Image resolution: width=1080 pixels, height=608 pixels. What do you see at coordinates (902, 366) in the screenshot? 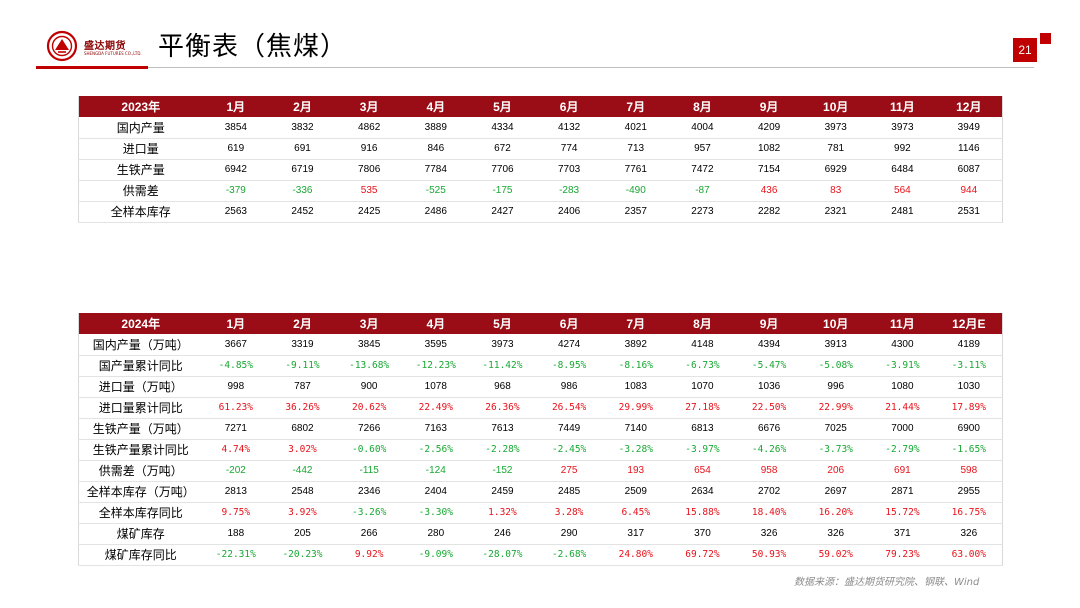
I see `table-cell: -3.91%` at bounding box center [902, 366].